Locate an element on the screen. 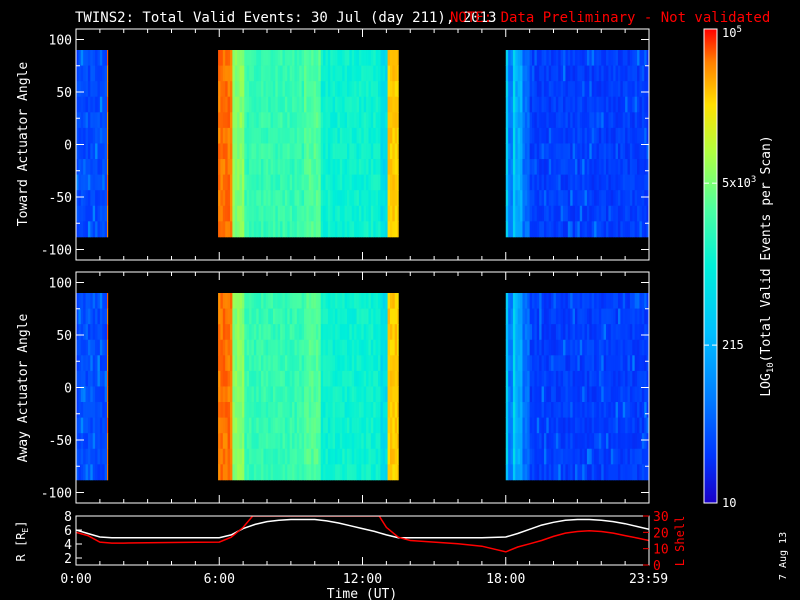 The width and height of the screenshot is (800, 600). y-tick-label: -50 is located at coordinates (60, 198).